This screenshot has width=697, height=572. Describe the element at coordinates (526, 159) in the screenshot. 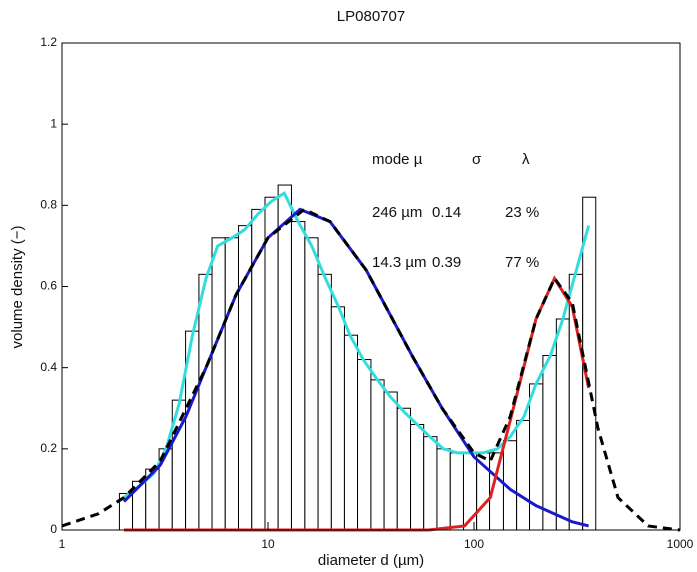

I see `annotation: λ` at that location.